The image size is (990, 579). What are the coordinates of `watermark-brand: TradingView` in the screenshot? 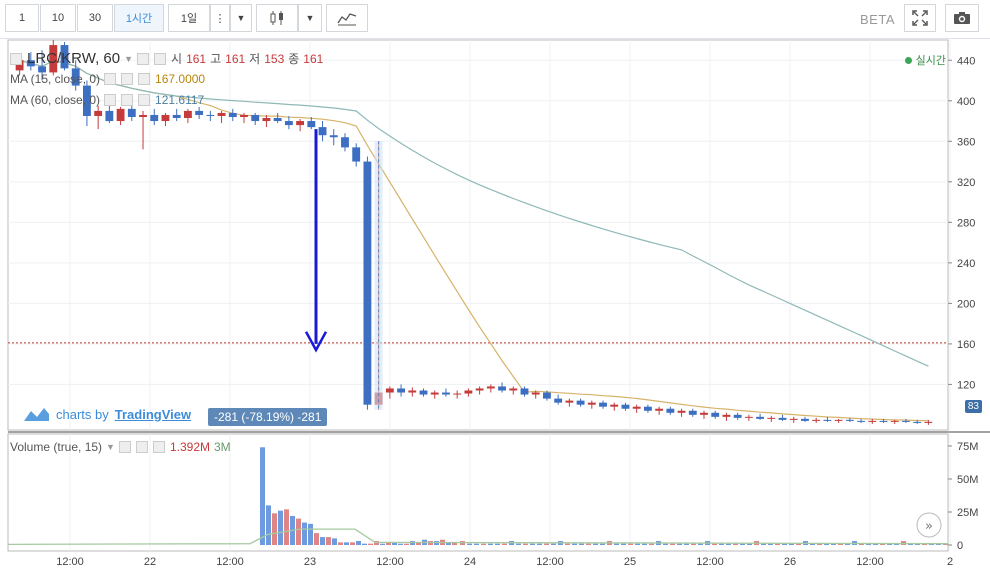 It's located at (153, 414).